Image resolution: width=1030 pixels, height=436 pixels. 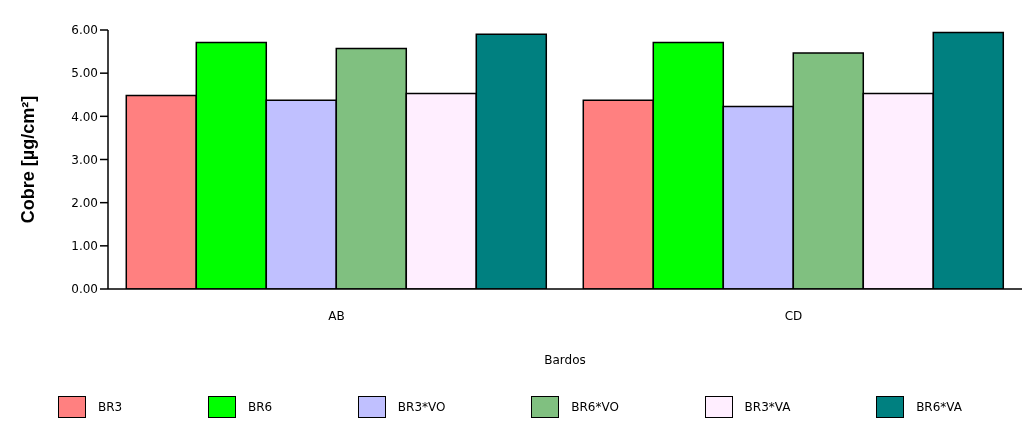 What do you see at coordinates (84, 202) in the screenshot?
I see `y-tick-label: 2.00` at bounding box center [84, 202].